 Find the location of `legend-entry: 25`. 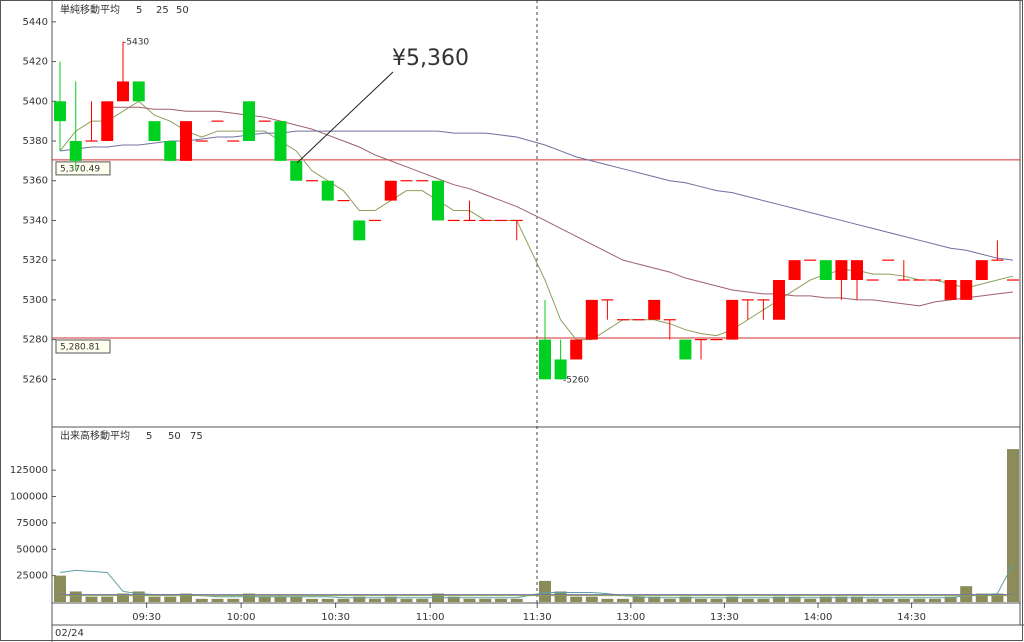

legend-entry: 25 is located at coordinates (162, 10).